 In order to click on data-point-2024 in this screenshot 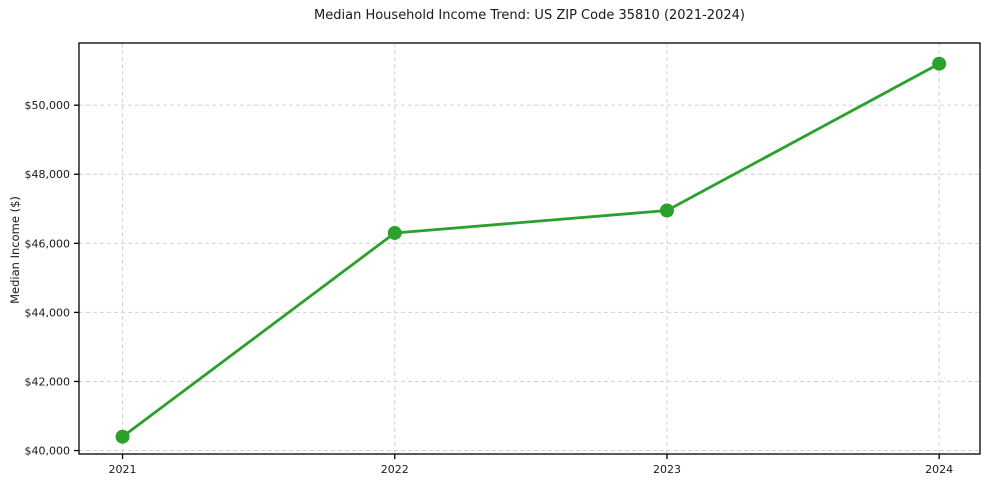, I will do `click(939, 63)`.